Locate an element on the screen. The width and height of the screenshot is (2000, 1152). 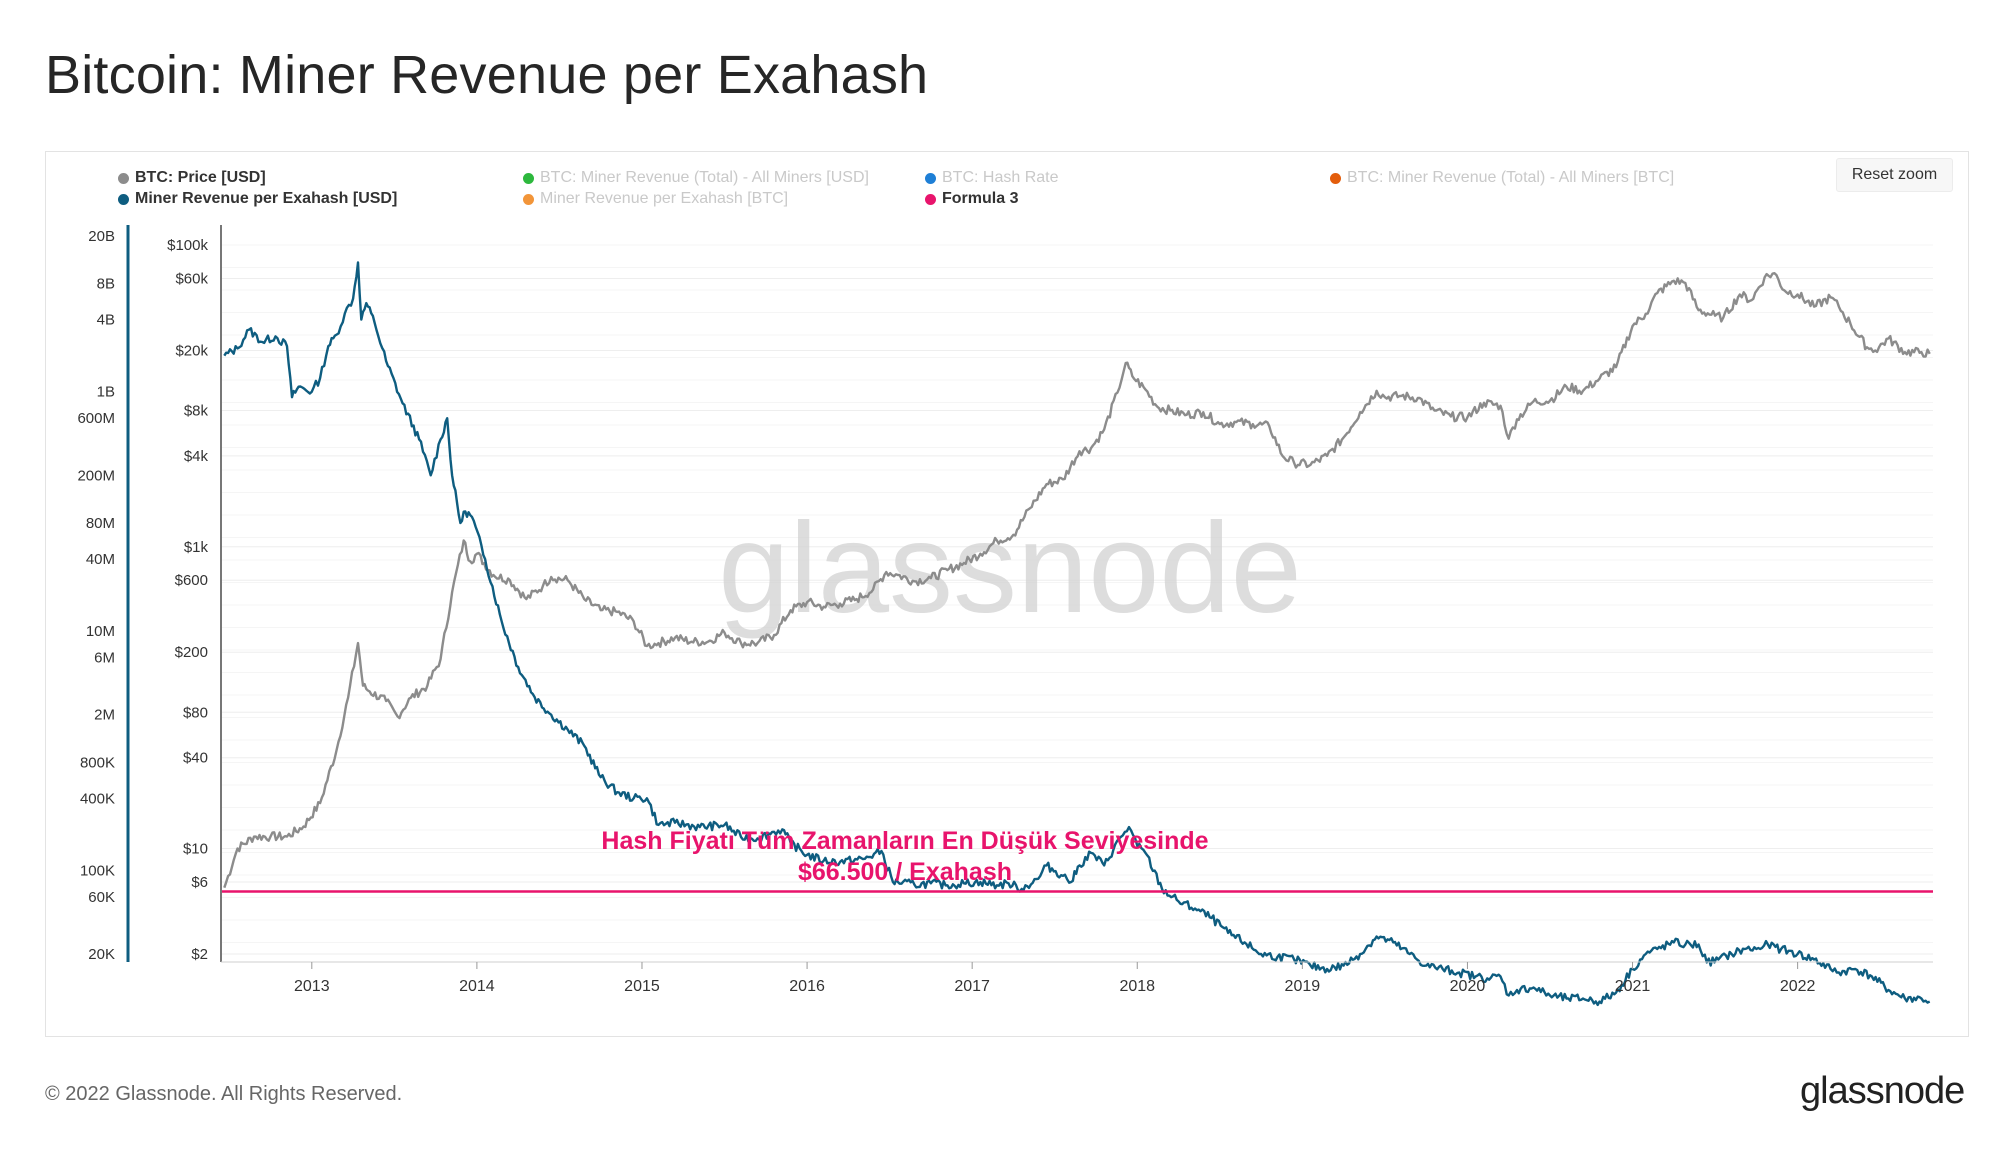
legend-item-btc-price: BTC: Price [USD] is located at coordinates (192, 178).